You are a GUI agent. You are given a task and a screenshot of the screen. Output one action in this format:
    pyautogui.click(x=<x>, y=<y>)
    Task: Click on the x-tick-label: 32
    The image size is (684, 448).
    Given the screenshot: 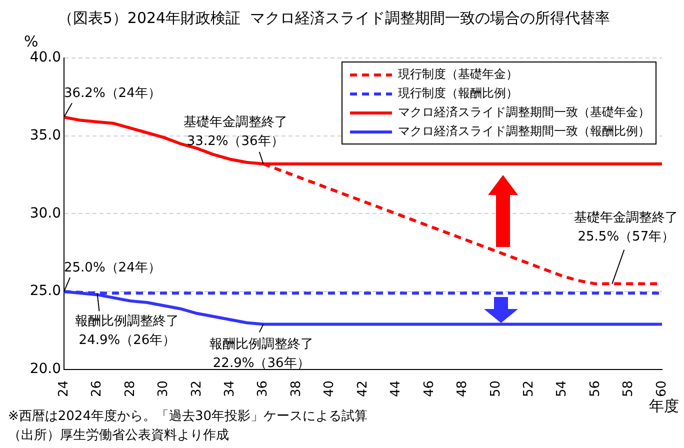 What is the action you would take?
    pyautogui.click(x=196, y=389)
    